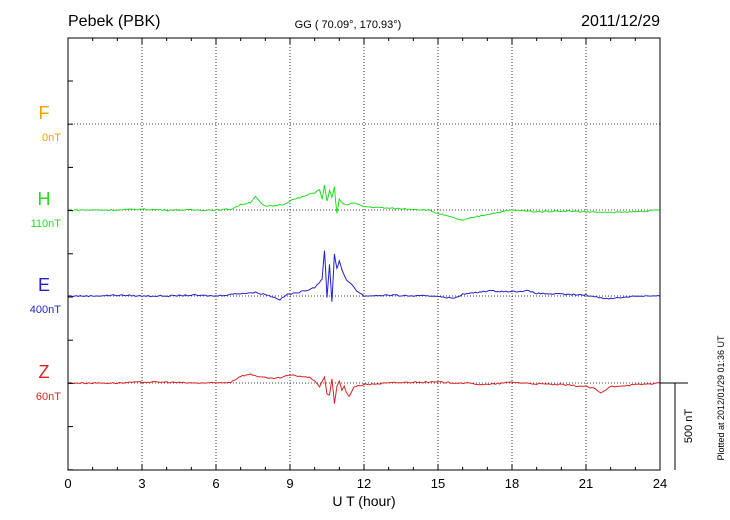  Describe the element at coordinates (364, 276) in the screenshot. I see `series-line-e` at that location.